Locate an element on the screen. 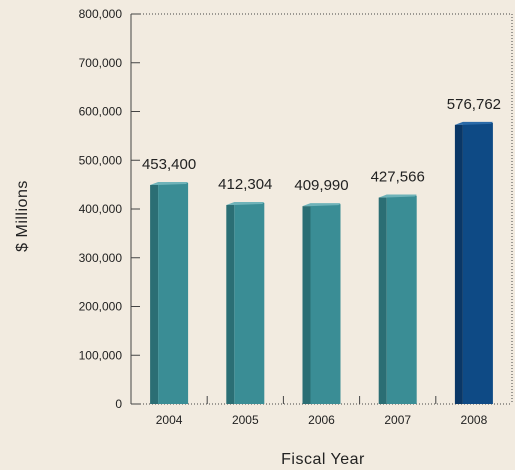 This screenshot has width=515, height=470. x-tick-label: 2008 is located at coordinates (474, 420).